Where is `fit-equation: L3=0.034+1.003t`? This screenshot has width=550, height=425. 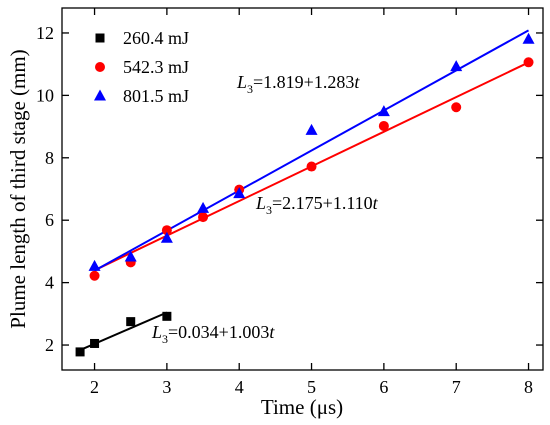
fit-equation: L3=0.034+1.003t is located at coordinates (213, 334).